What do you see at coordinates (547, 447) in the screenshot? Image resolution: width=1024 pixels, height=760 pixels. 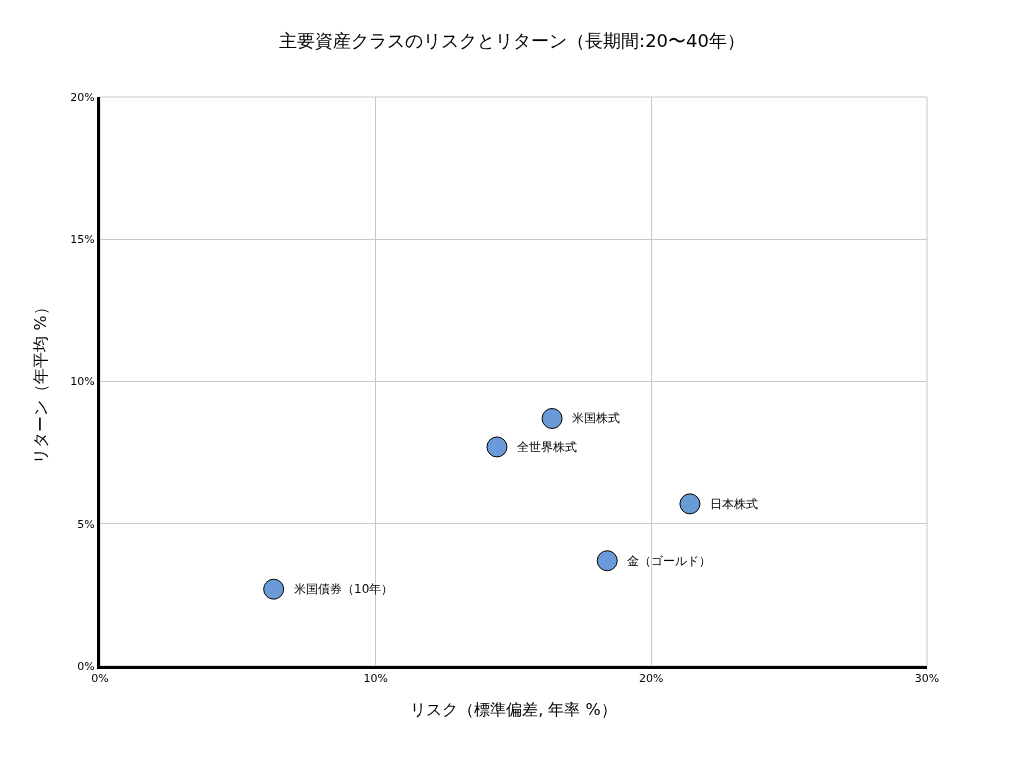 I see `annotation: 全世界株式` at bounding box center [547, 447].